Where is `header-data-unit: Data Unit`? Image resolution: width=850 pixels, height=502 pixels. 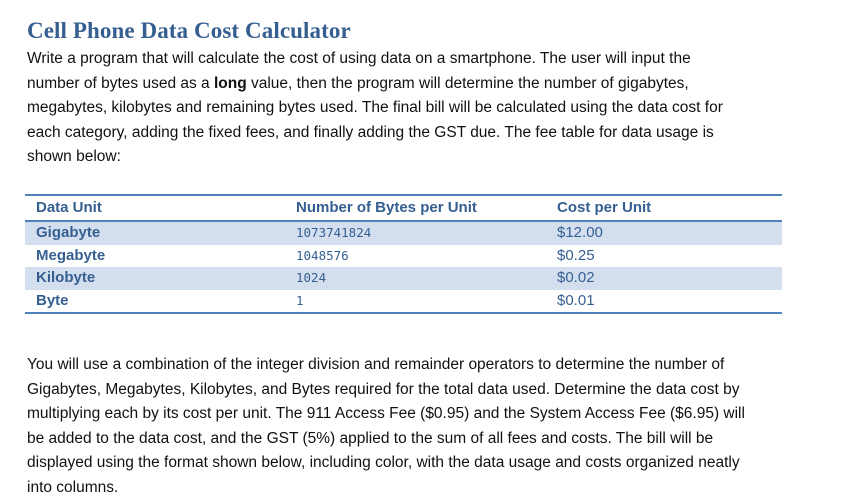 header-data-unit: Data Unit is located at coordinates (69, 207).